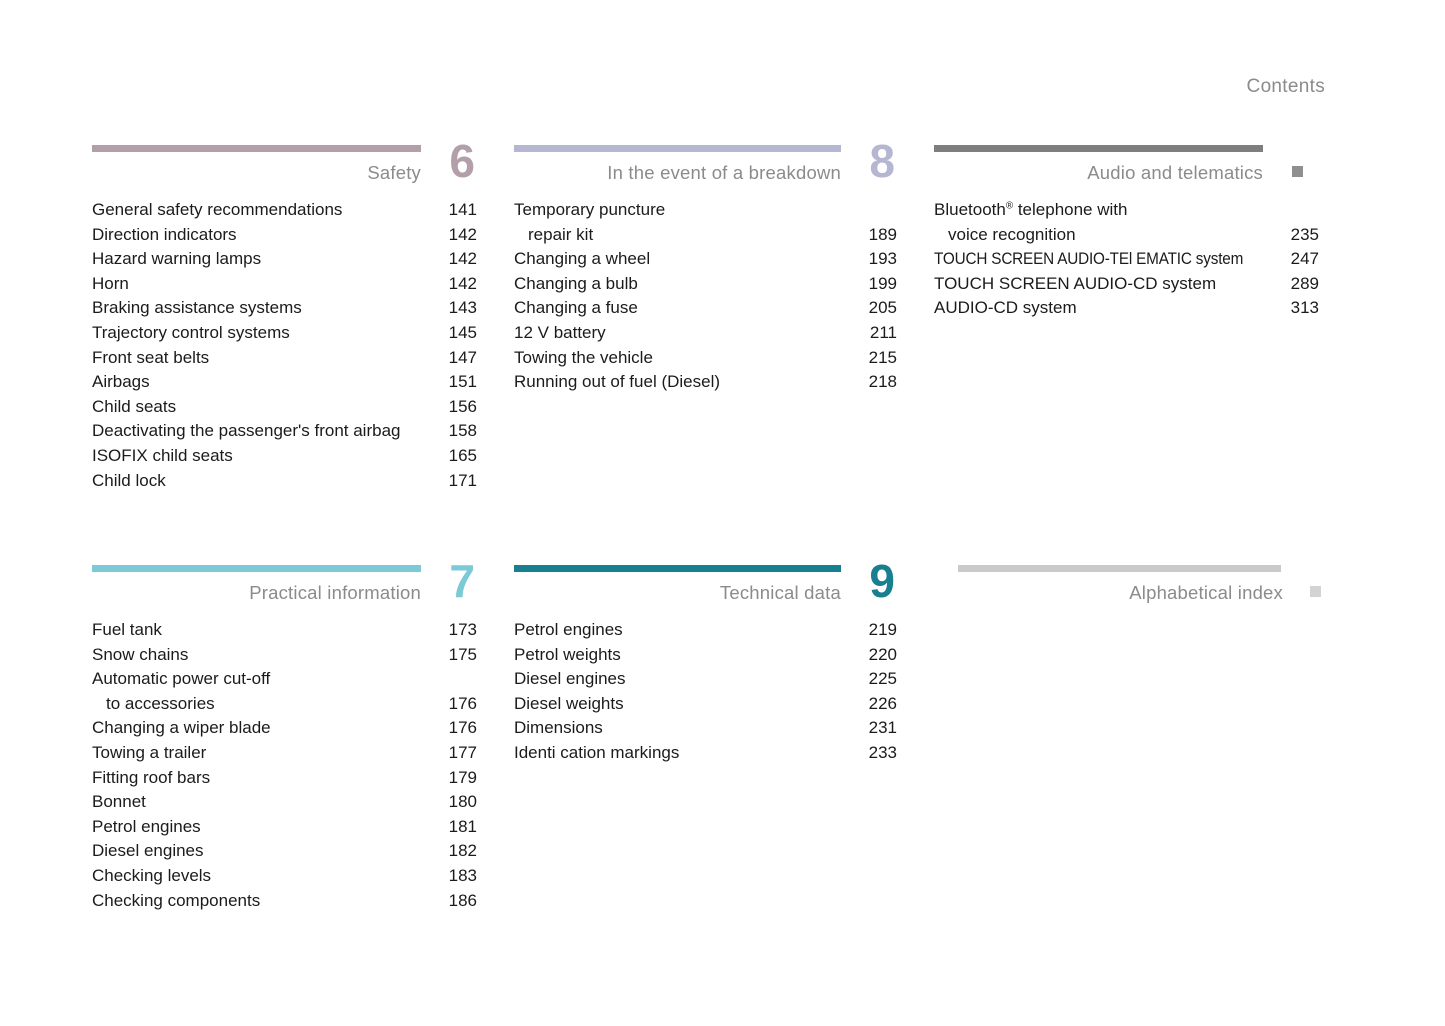 The height and width of the screenshot is (1026, 1445). What do you see at coordinates (394, 172) in the screenshot?
I see `section-title: Safety` at bounding box center [394, 172].